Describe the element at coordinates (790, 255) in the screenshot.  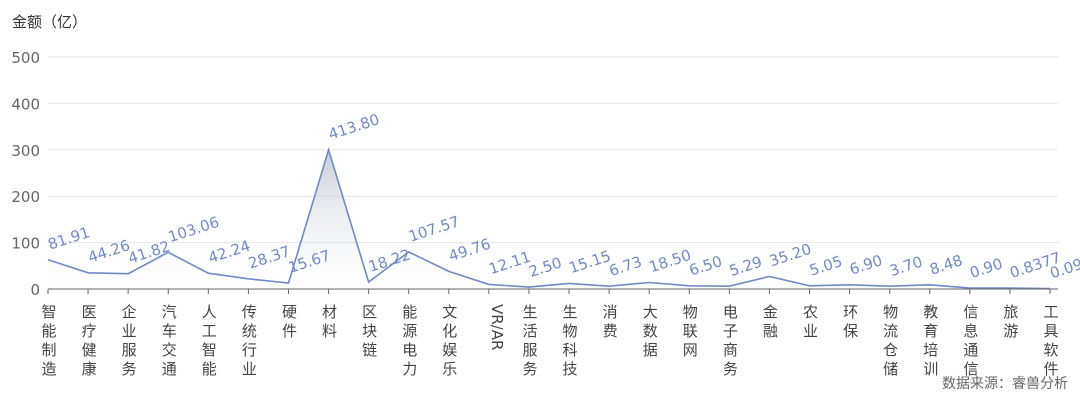
I see `data-label: 35.20` at that location.